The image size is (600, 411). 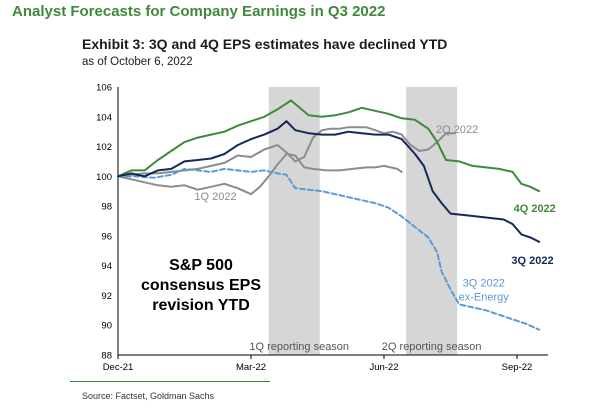 What do you see at coordinates (201, 285) in the screenshot?
I see `chart-annotation: S&P 500 consensus EPS revision YTD` at bounding box center [201, 285].